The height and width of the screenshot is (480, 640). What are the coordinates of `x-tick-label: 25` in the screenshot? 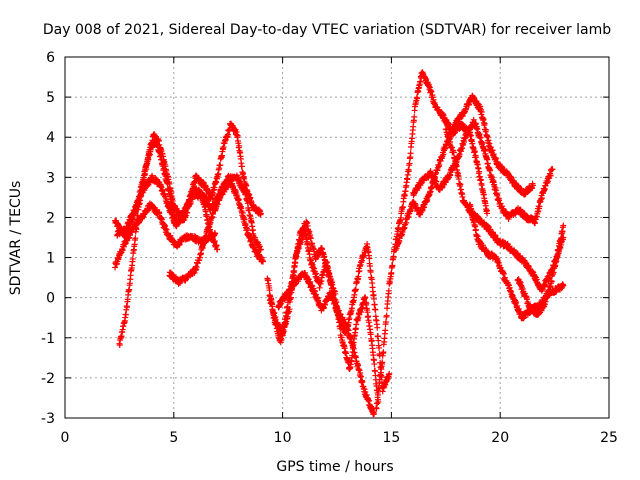 It's located at (609, 438).